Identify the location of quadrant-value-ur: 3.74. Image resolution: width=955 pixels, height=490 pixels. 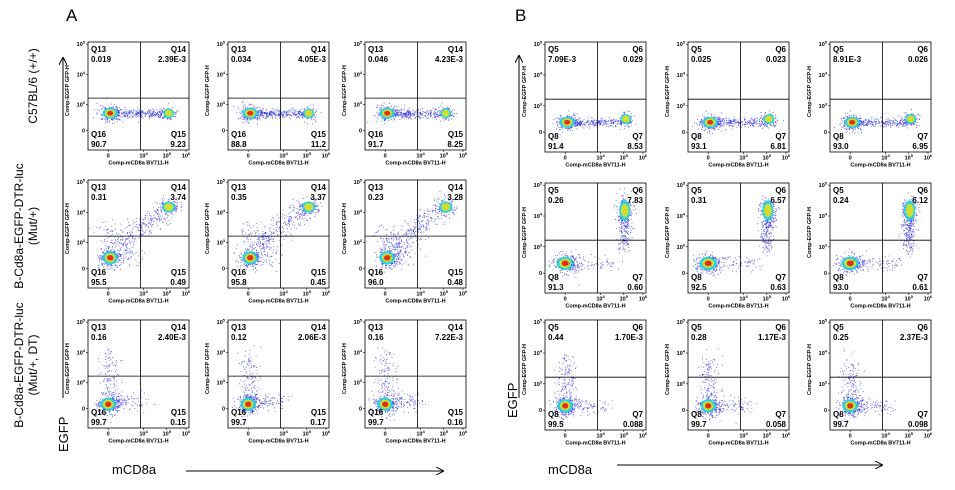
(178, 197).